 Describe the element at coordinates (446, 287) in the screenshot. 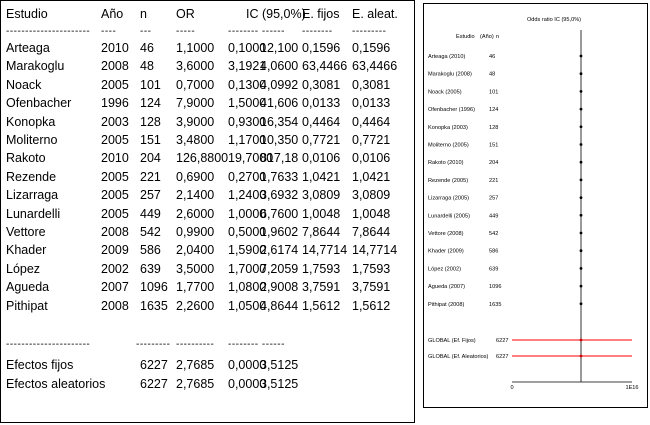

I see `forest-study-label: Agueda (2007)` at that location.